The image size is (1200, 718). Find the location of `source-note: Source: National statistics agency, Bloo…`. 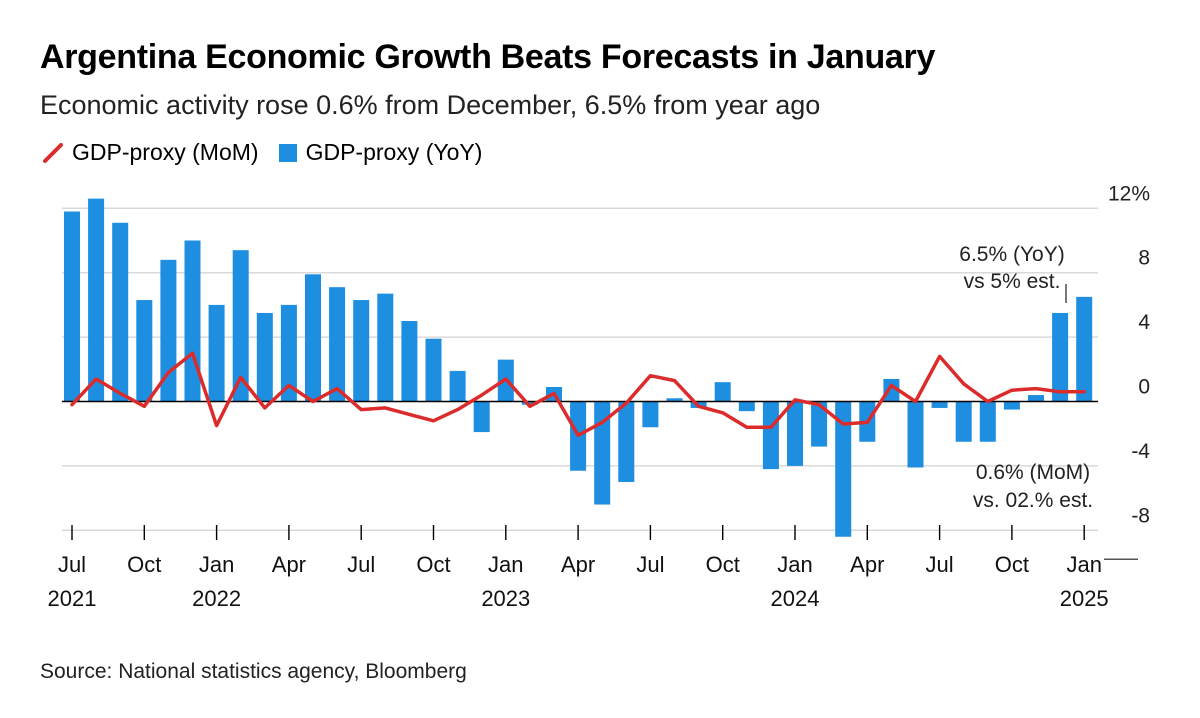

source-note: Source: National statistics agency, Bloo… is located at coordinates (253, 671).